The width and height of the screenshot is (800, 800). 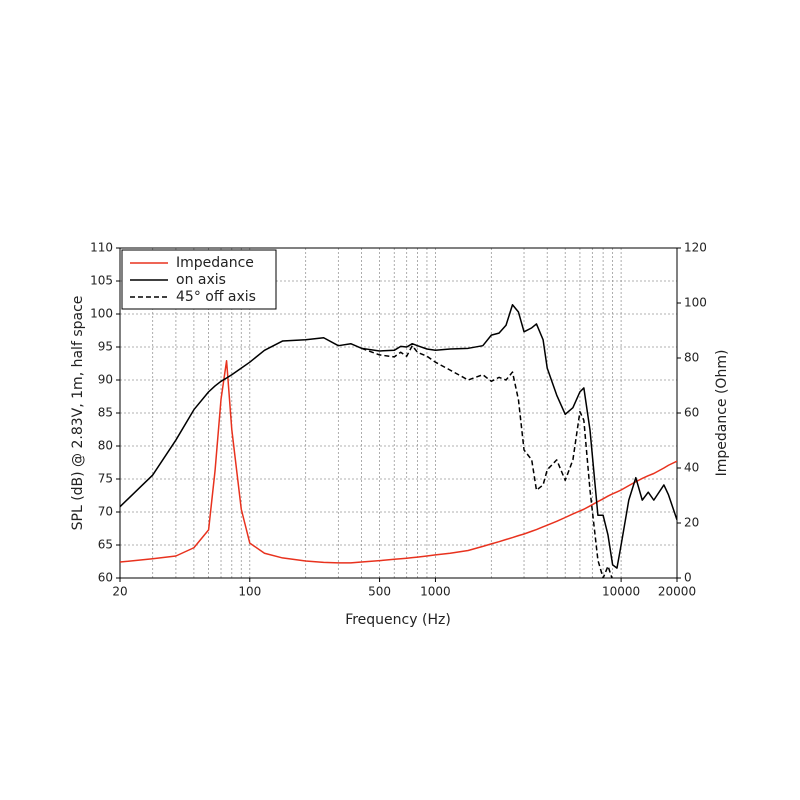 What do you see at coordinates (105, 446) in the screenshot?
I see `y-tick-label: 80` at bounding box center [105, 446].